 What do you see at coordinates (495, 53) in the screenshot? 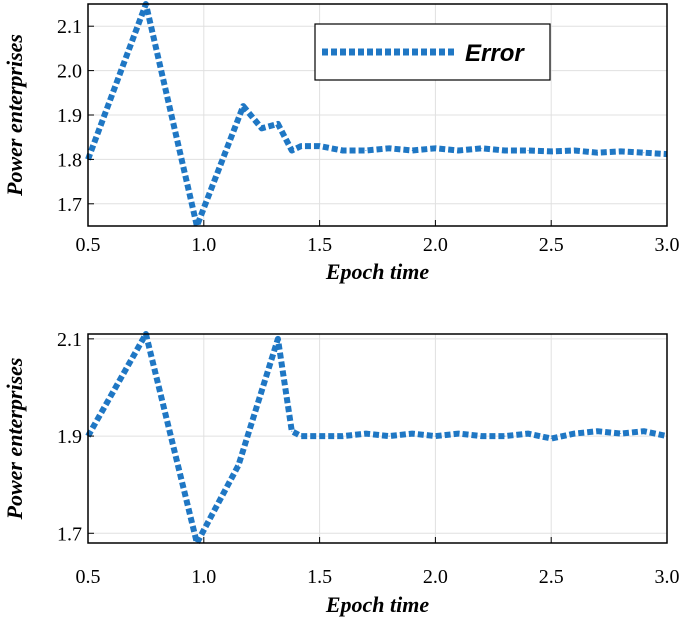
I see `legend-label: Error` at bounding box center [495, 53].